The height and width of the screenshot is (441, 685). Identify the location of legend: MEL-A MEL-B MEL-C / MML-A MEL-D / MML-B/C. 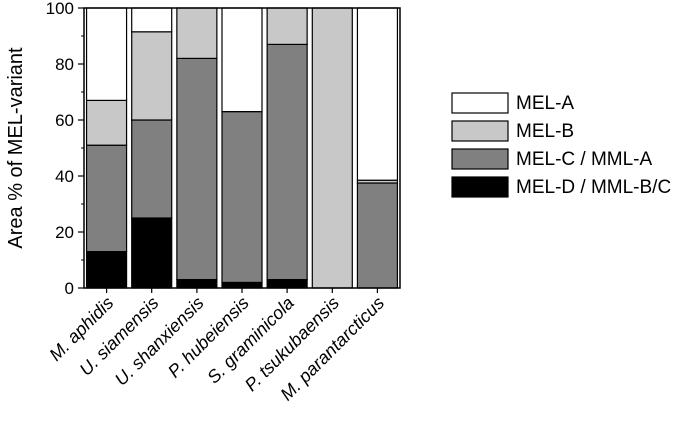
(561, 145).